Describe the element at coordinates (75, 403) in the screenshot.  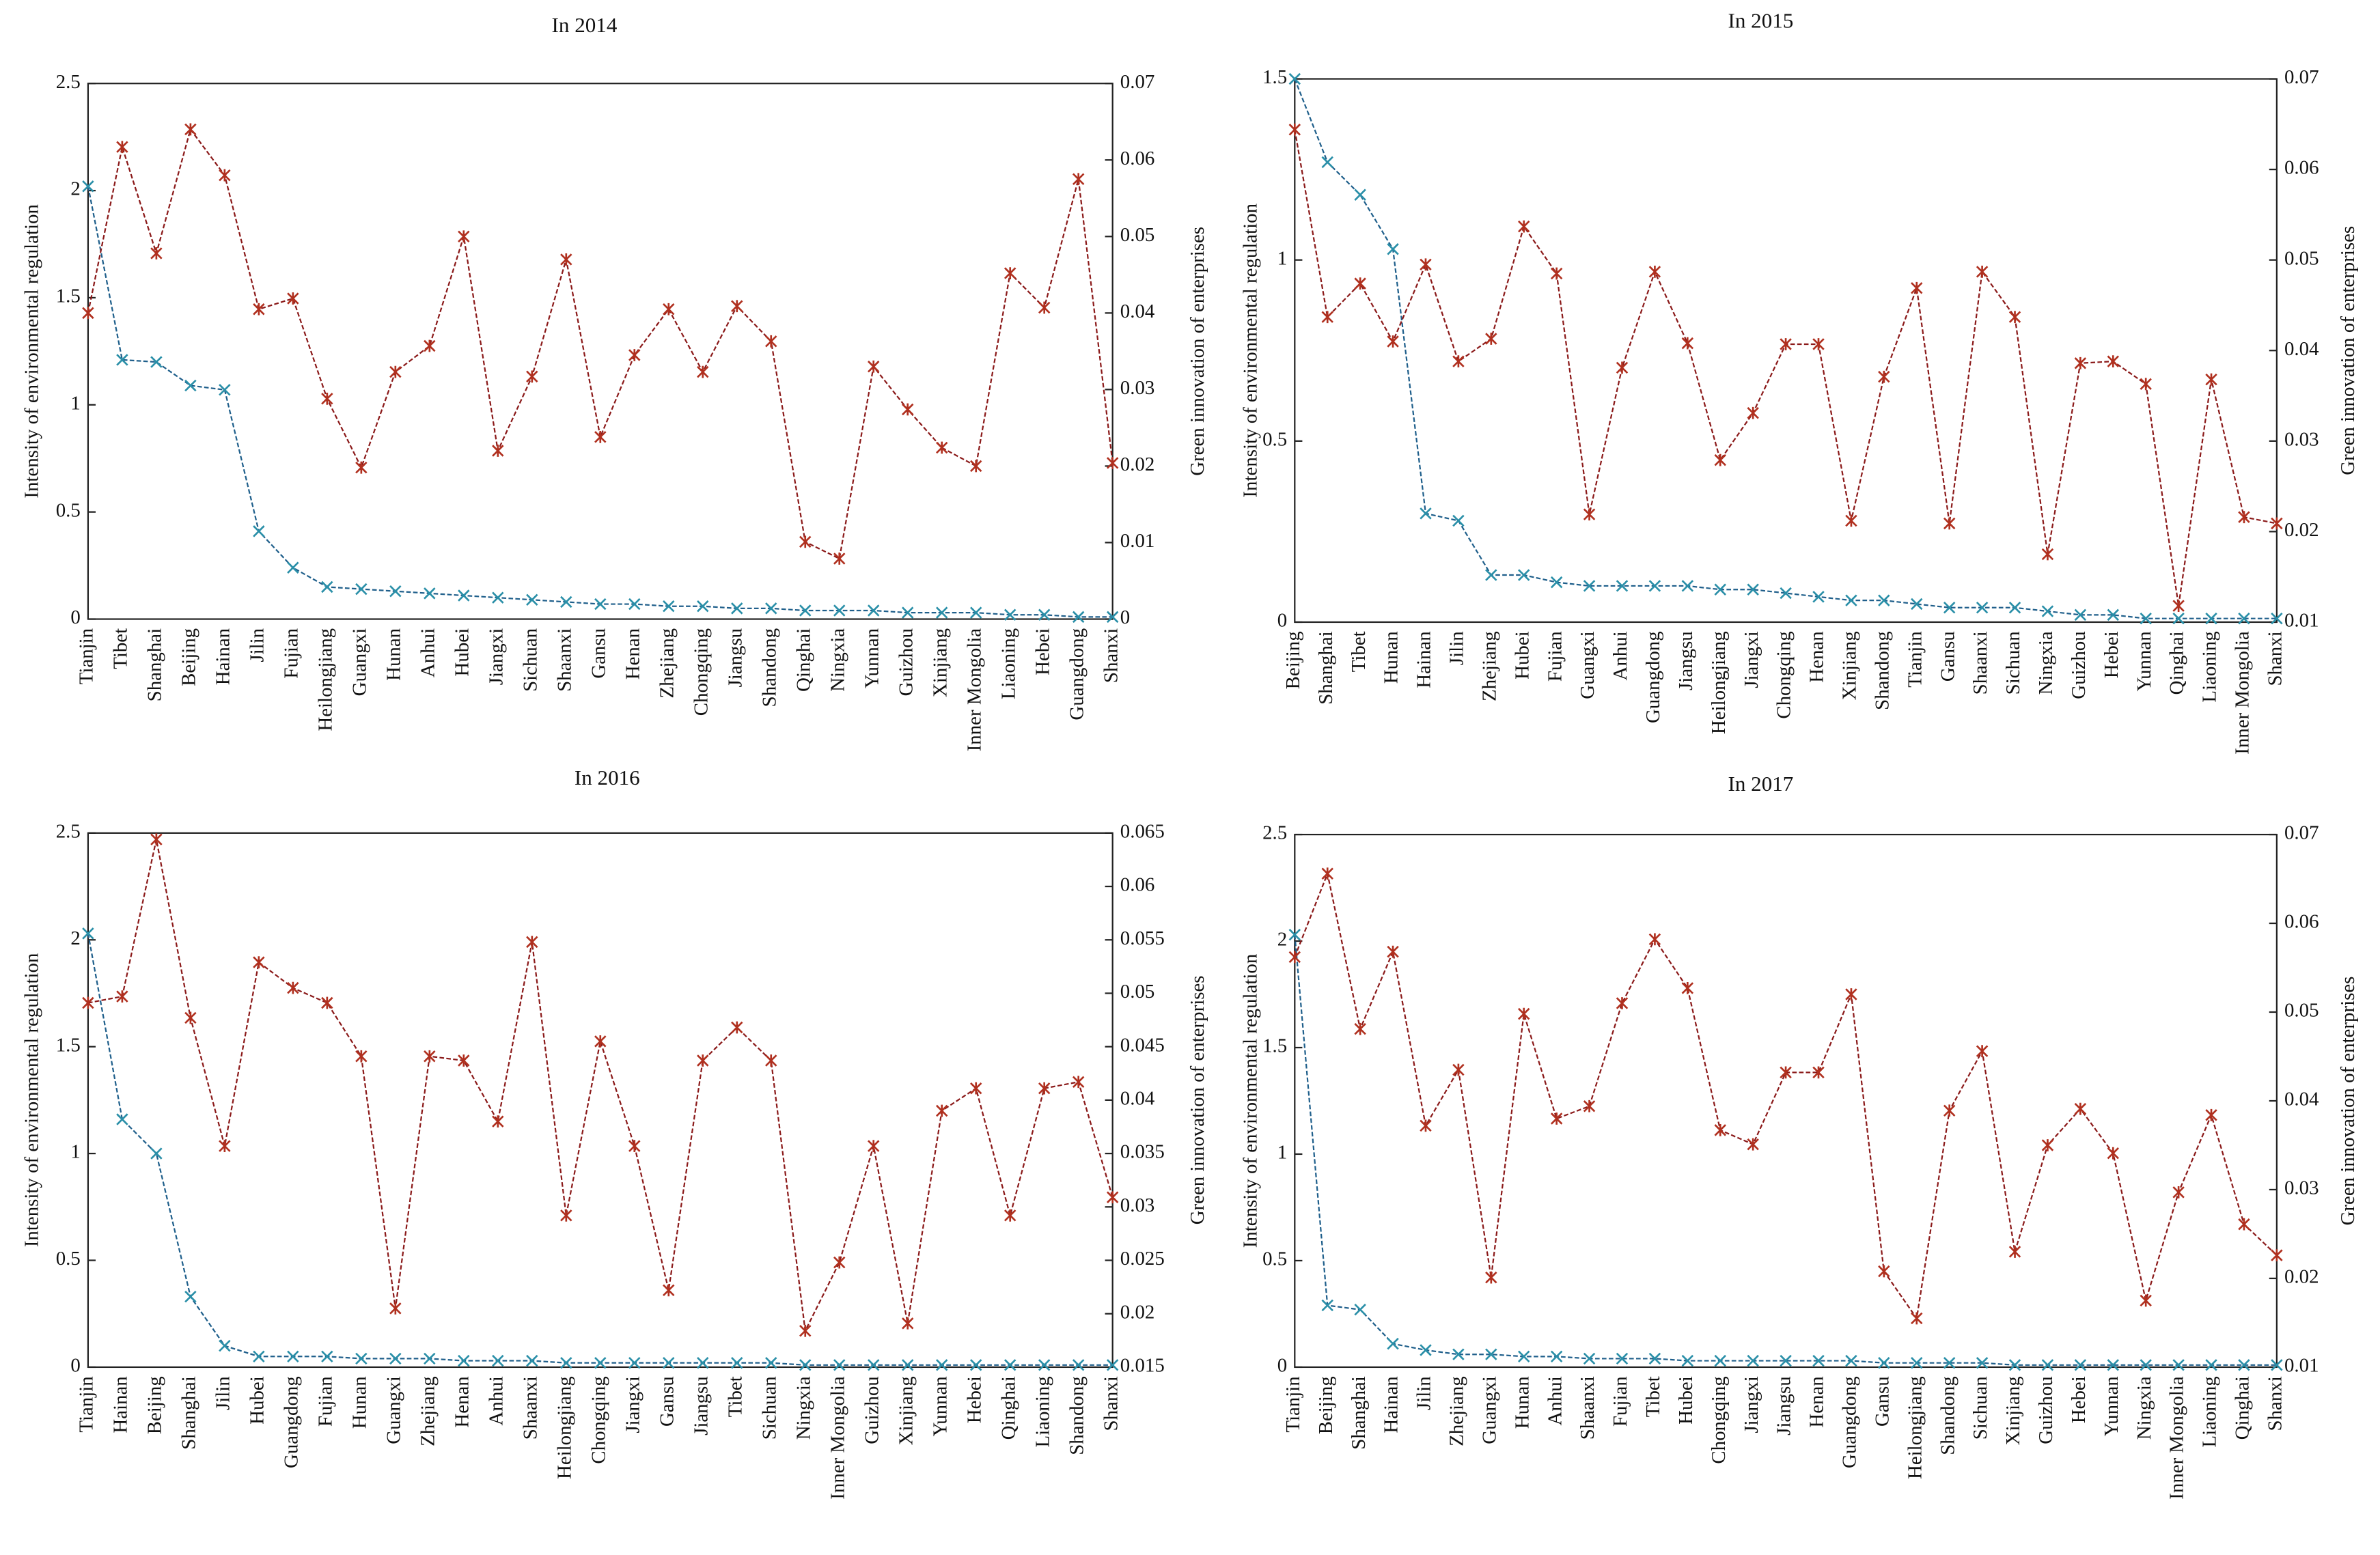
I see `y-tick-label: 1` at that location.